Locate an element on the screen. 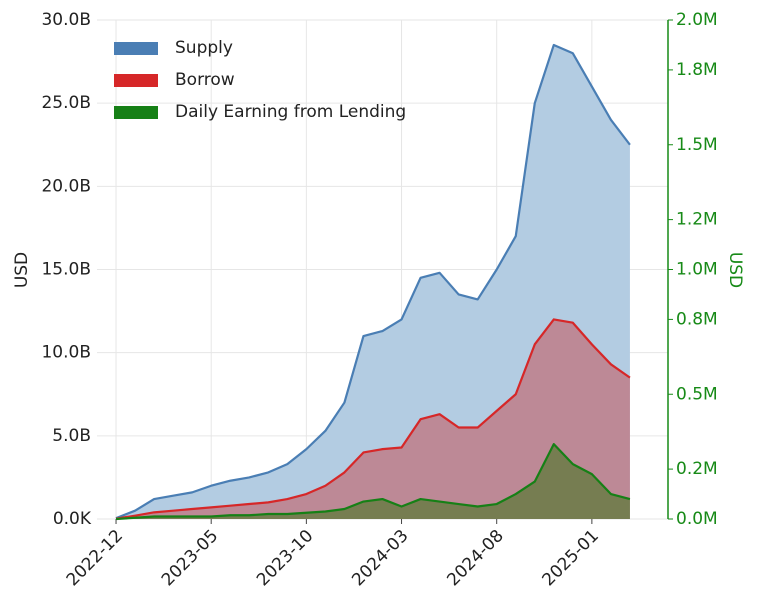  y2-tick-label: 1.2M is located at coordinates (697, 220).